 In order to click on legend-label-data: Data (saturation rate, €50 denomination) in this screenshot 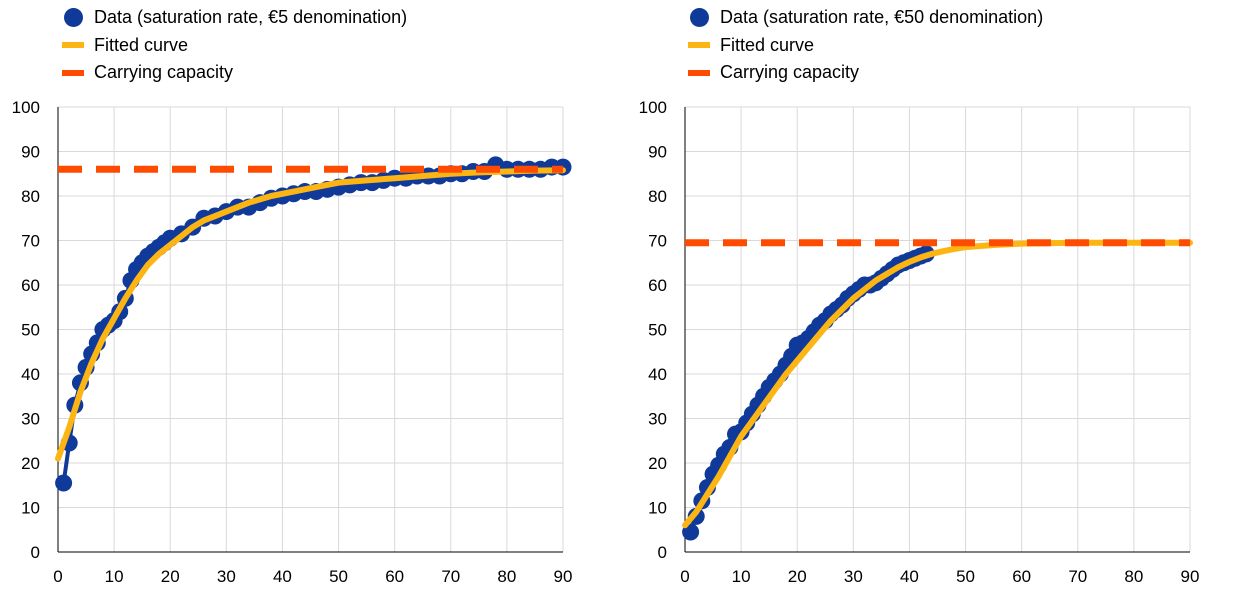, I will do `click(882, 17)`.